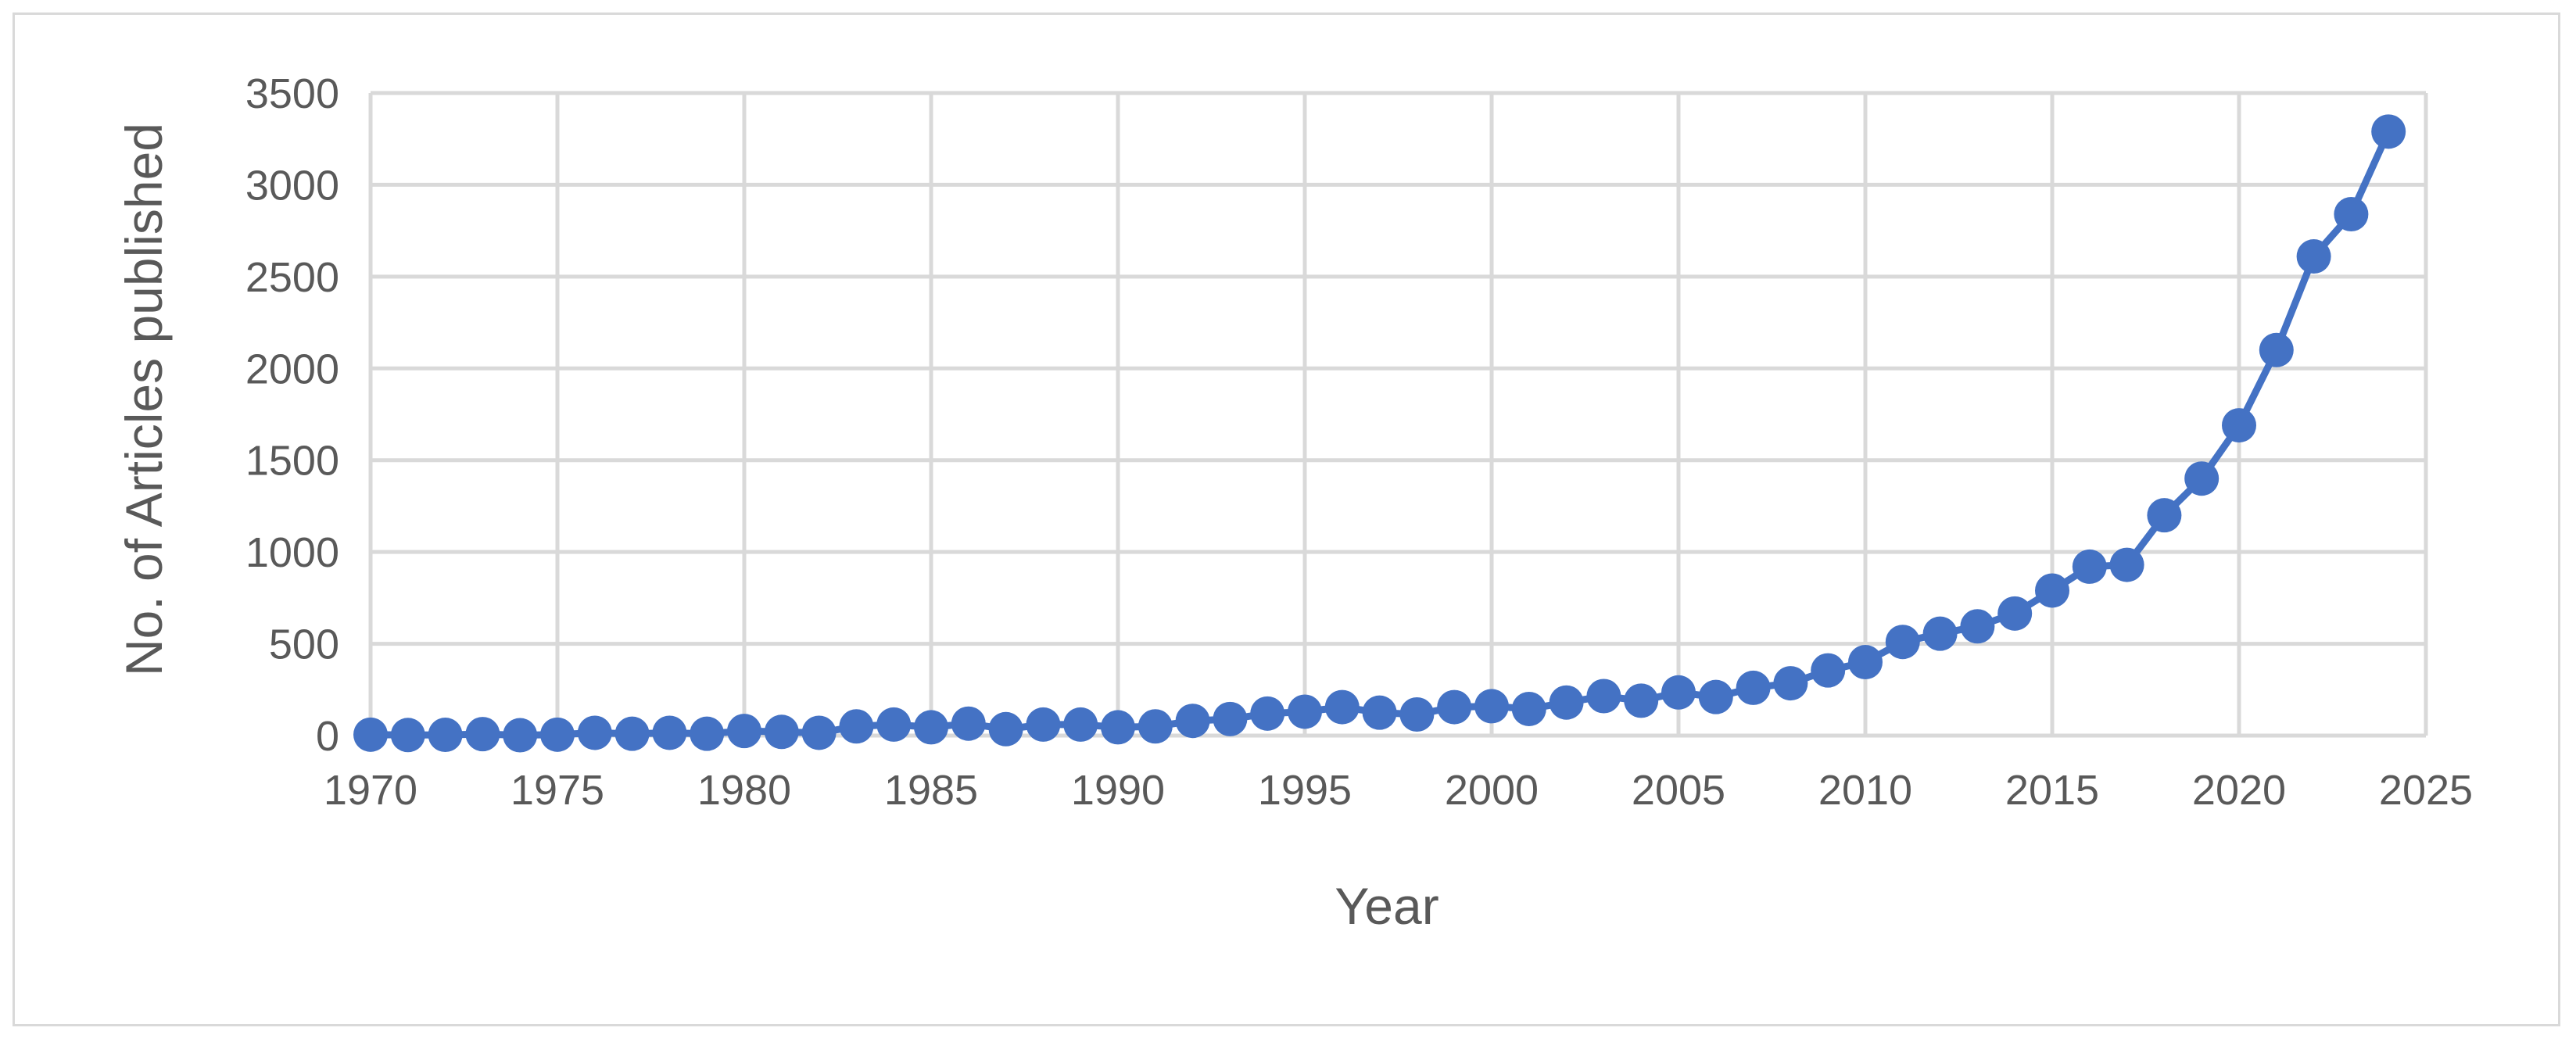 This screenshot has width=2576, height=1042. Describe the element at coordinates (1342, 707) in the screenshot. I see `data-point-1996` at that location.